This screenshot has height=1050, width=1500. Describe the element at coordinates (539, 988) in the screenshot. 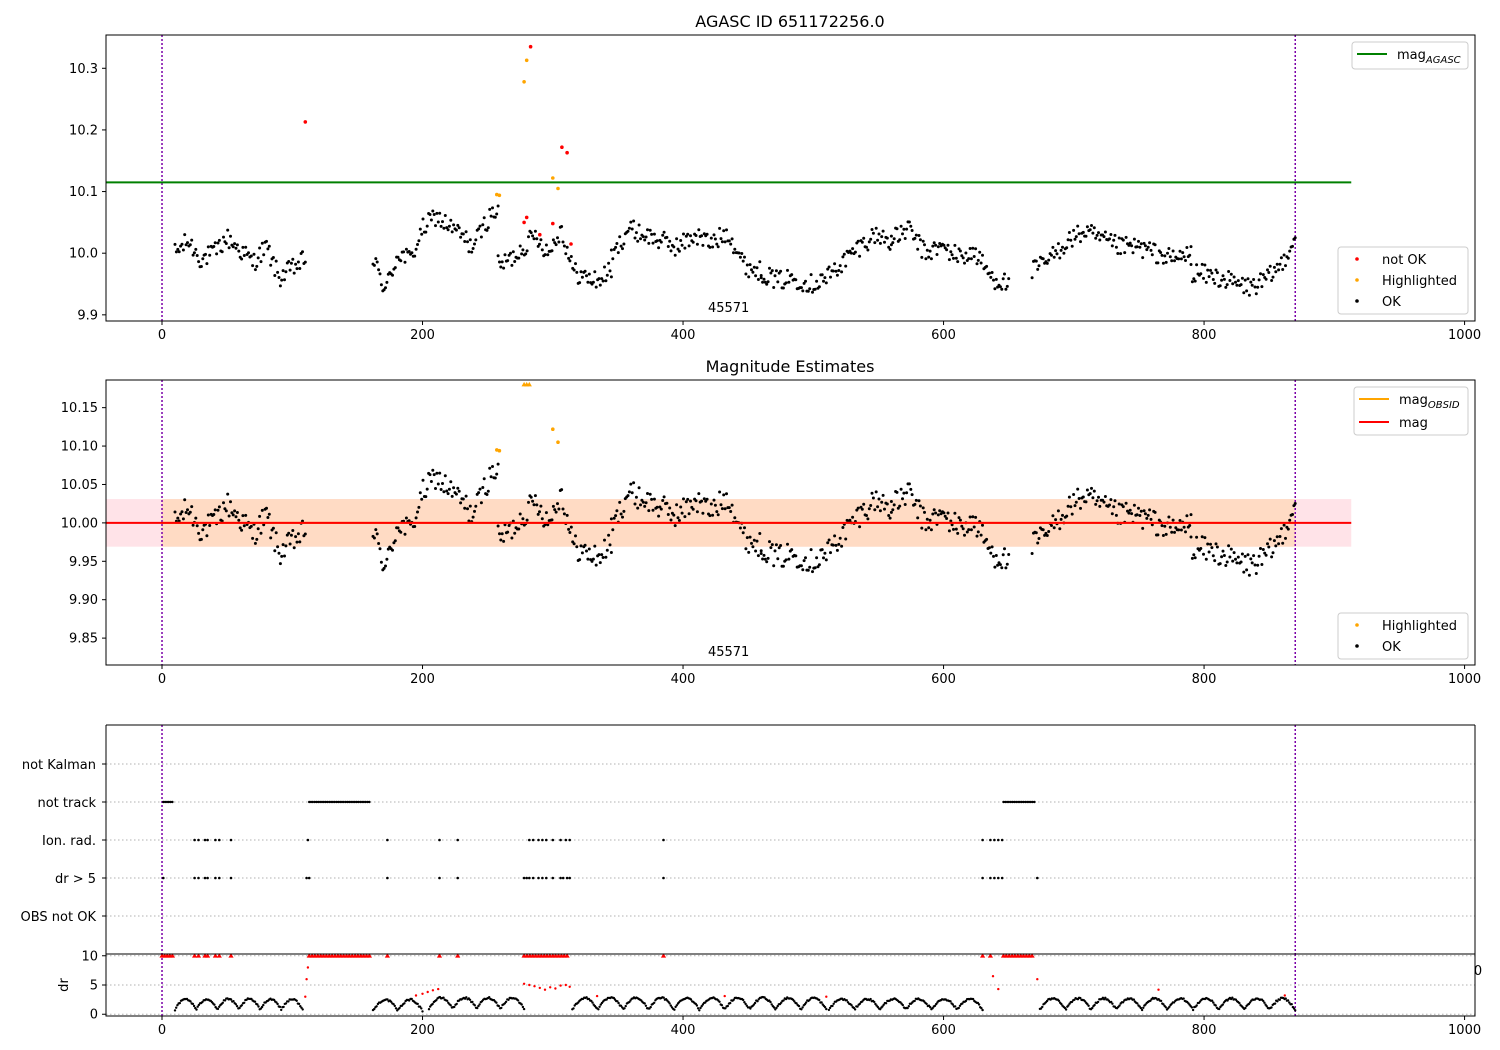

I see `dr-red-point` at that location.